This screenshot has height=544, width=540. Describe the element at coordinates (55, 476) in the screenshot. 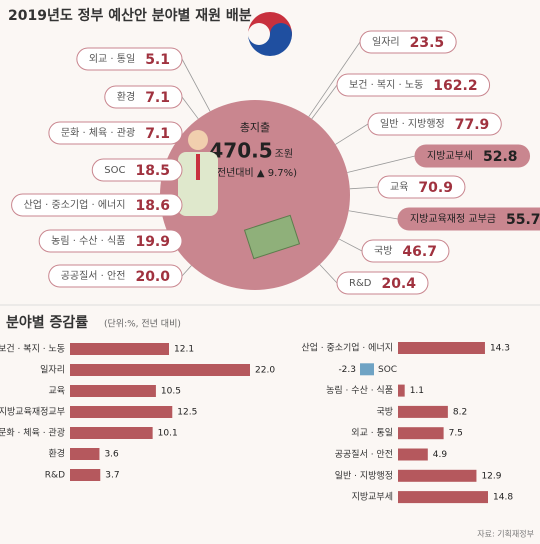

I see `category-label: R&D` at that location.